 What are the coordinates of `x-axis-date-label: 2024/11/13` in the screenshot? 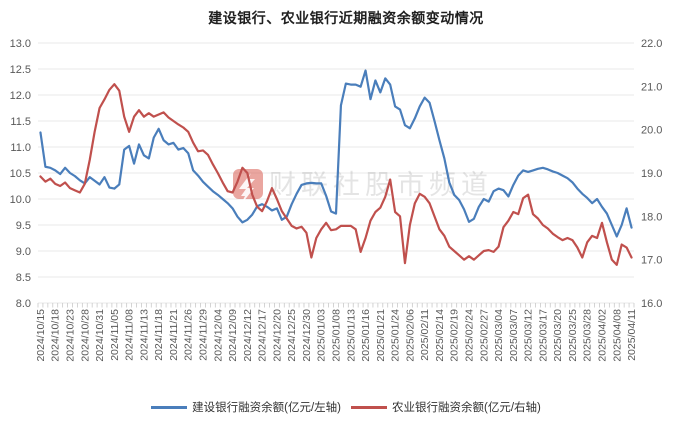 It's located at (144, 335).